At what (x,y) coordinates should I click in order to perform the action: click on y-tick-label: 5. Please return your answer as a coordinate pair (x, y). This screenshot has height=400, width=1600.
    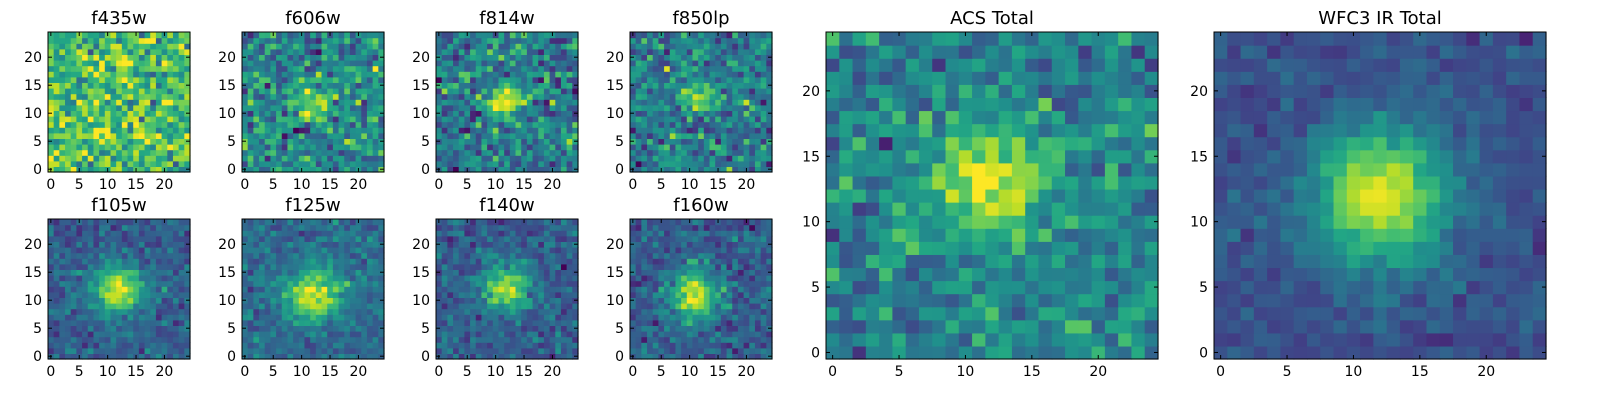
    Looking at the image, I should click on (231, 142).